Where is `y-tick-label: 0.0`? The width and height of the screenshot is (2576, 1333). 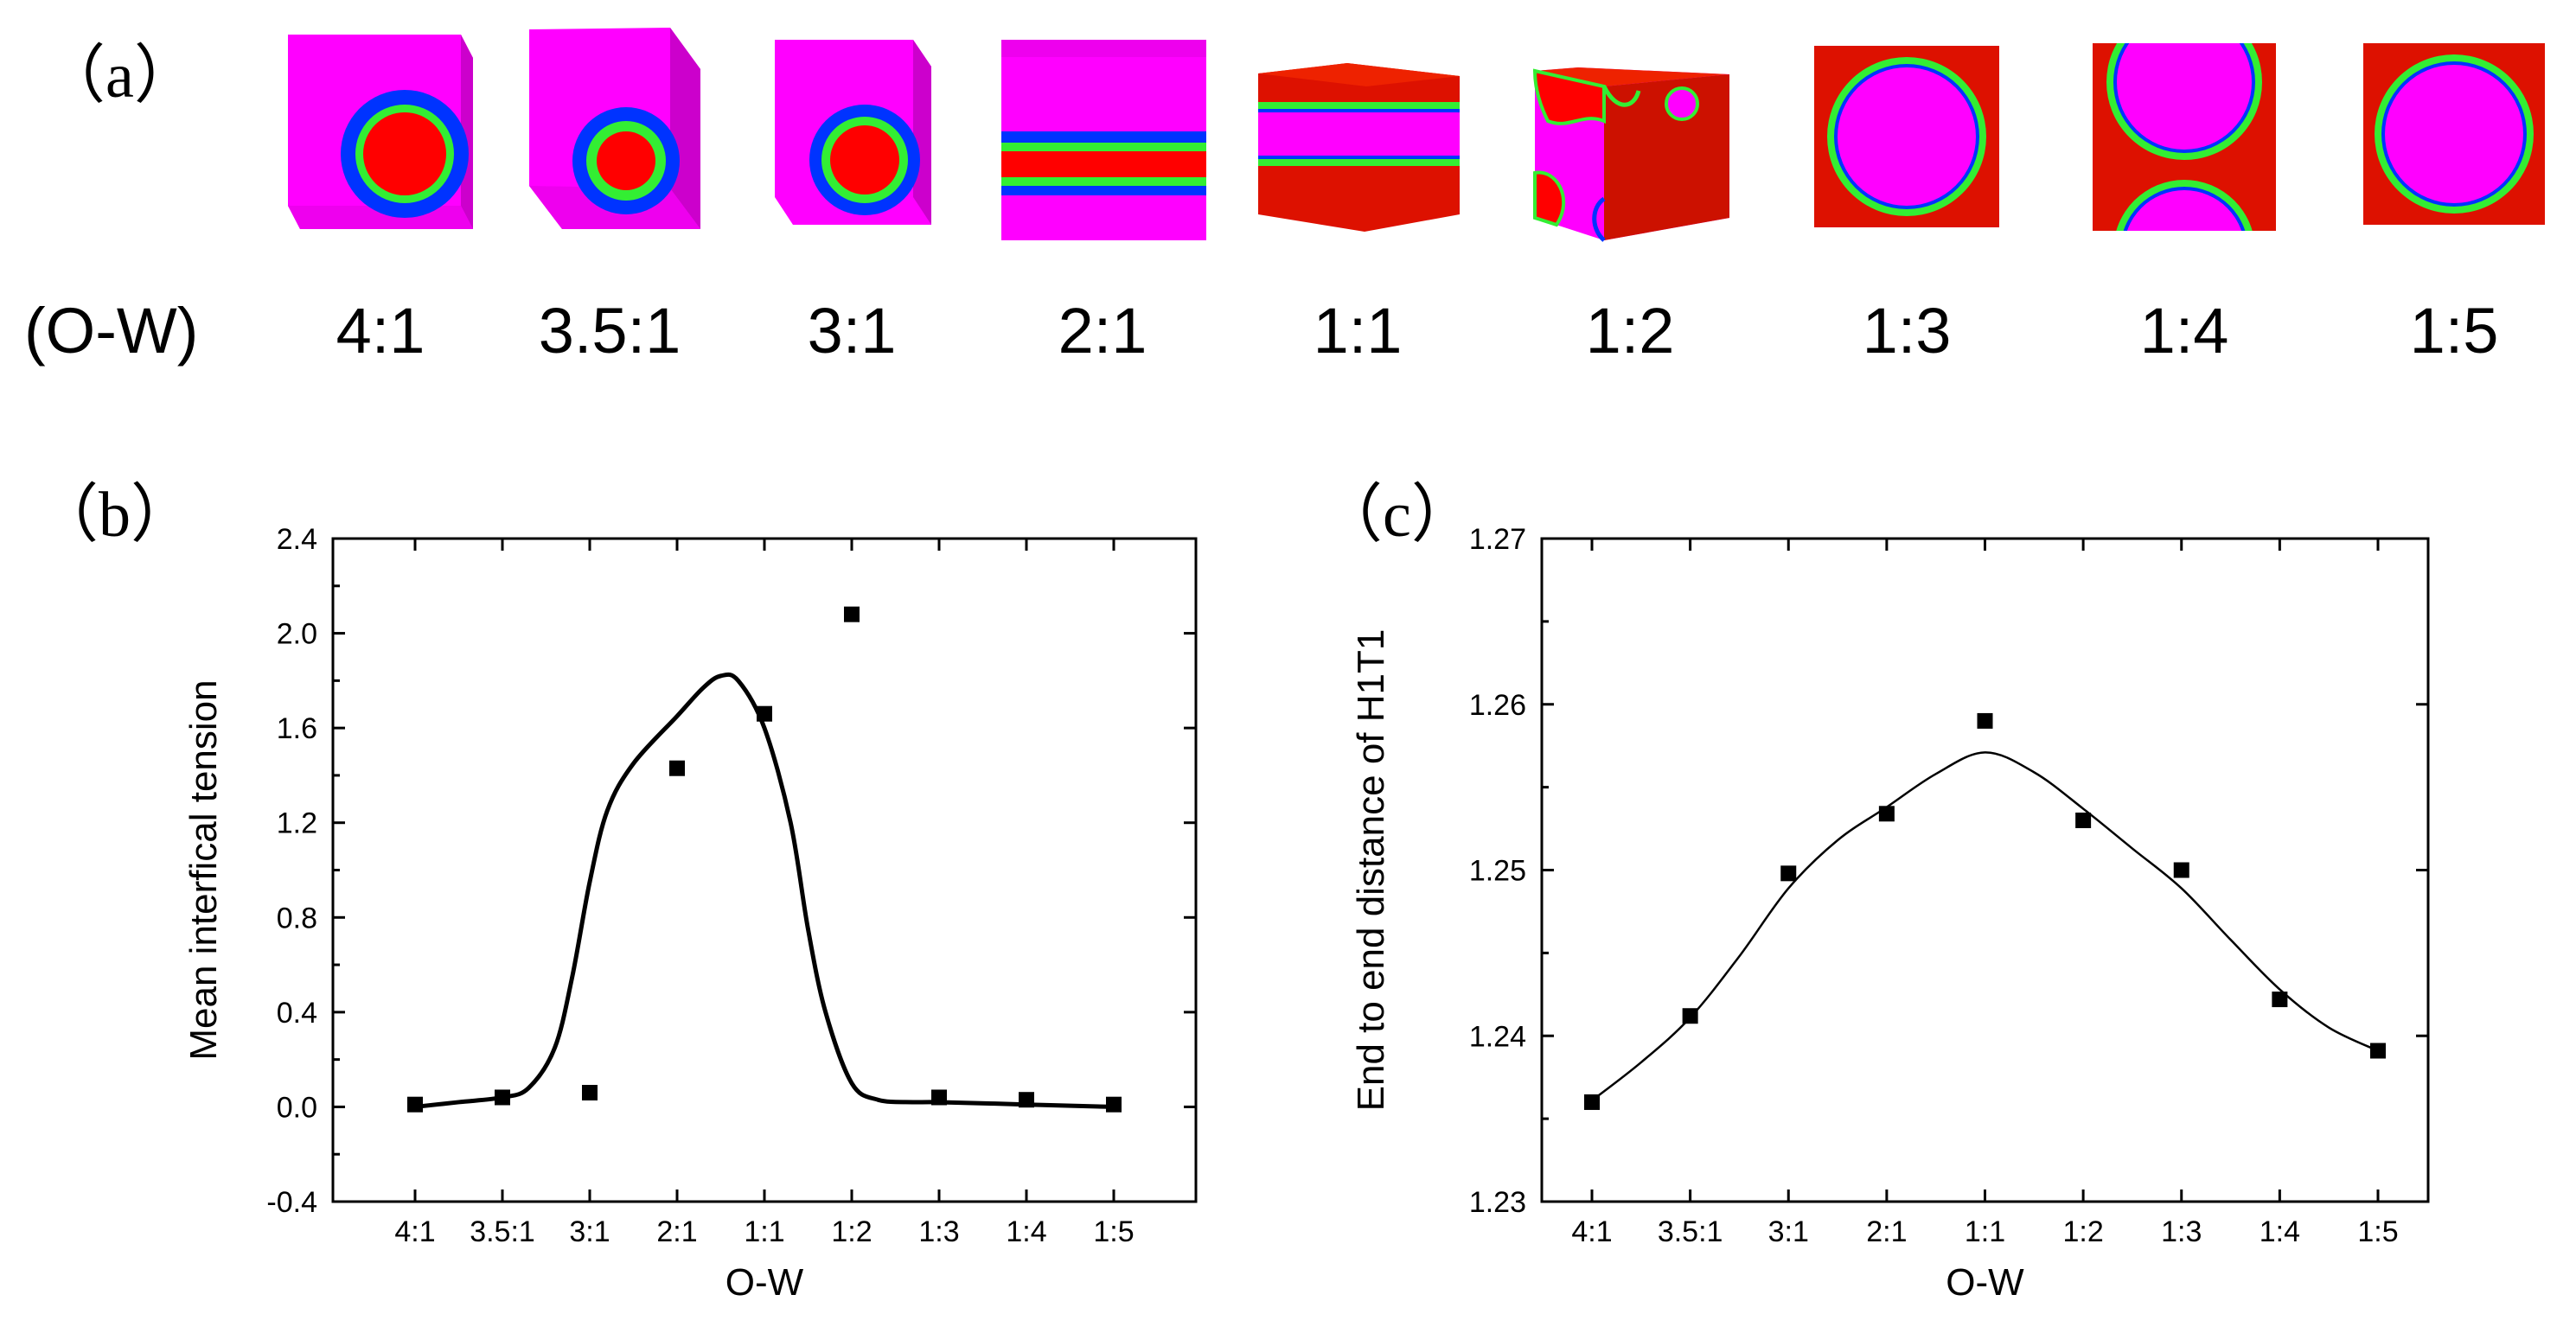 y-tick-label: 0.0 is located at coordinates (297, 1107).